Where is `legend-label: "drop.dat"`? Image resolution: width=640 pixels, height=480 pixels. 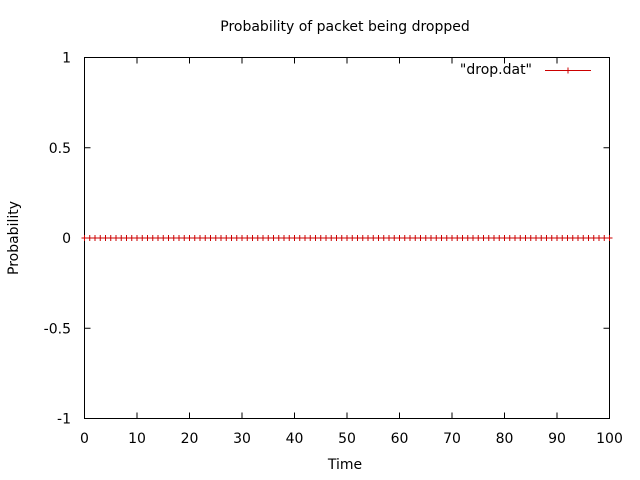 legend-label: "drop.dat" is located at coordinates (496, 70).